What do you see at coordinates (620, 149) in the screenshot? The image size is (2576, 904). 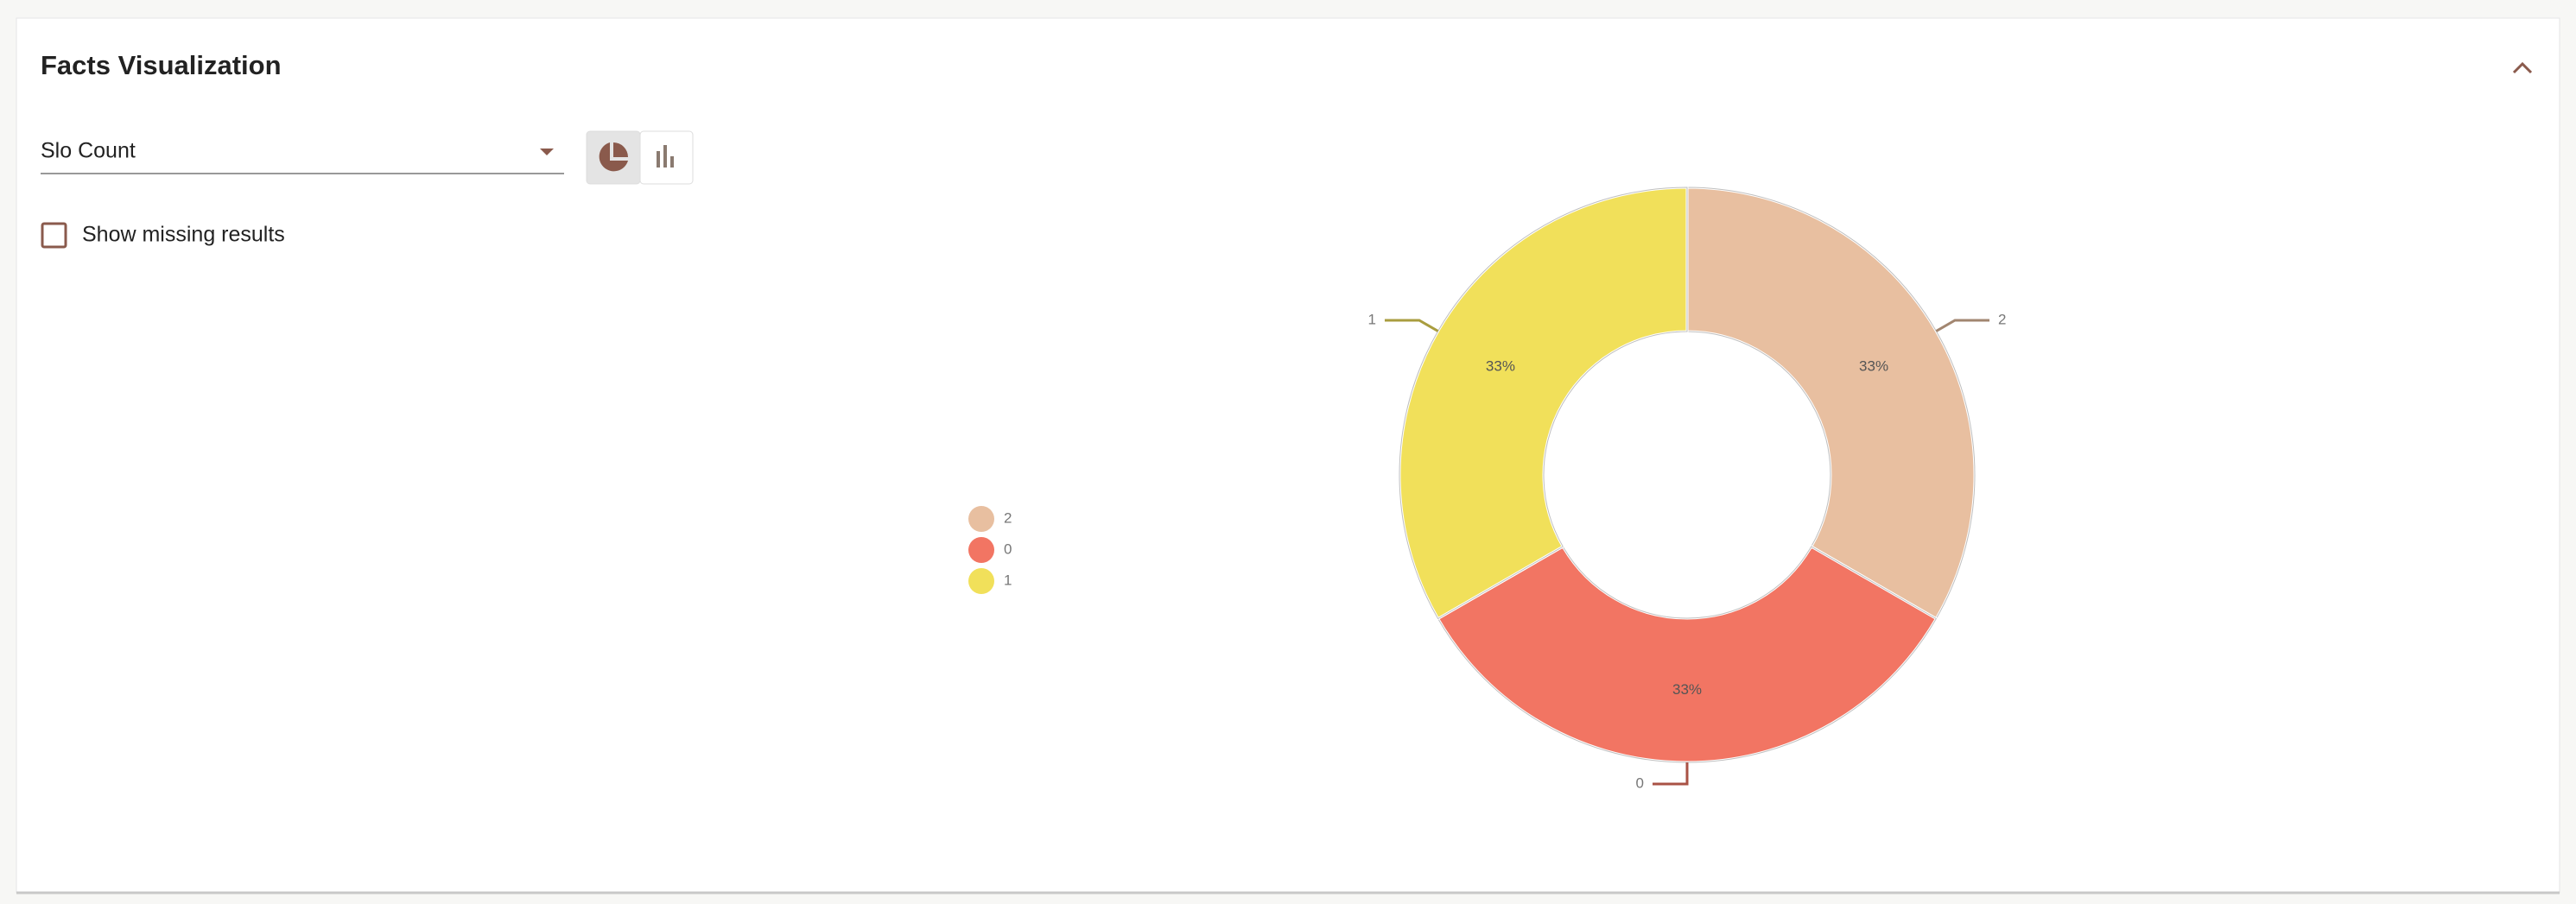 I see `pie-icon-slice` at bounding box center [620, 149].